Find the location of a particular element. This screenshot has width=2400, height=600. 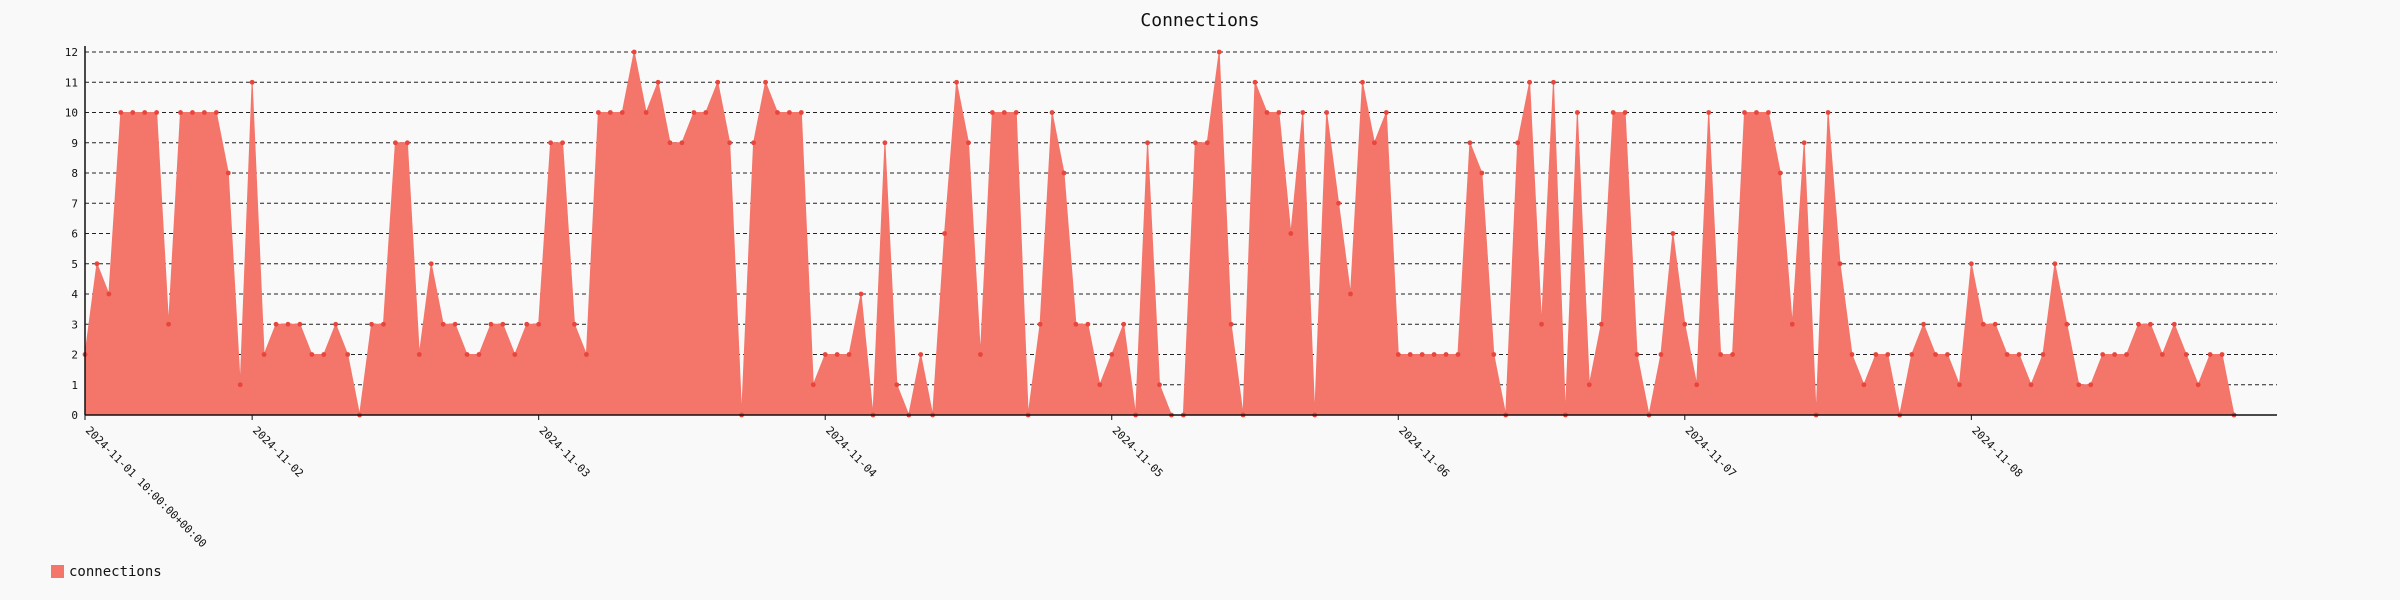

x-tick-label: 2024-11-01 10:00:00+00:00 is located at coordinates (146, 487).